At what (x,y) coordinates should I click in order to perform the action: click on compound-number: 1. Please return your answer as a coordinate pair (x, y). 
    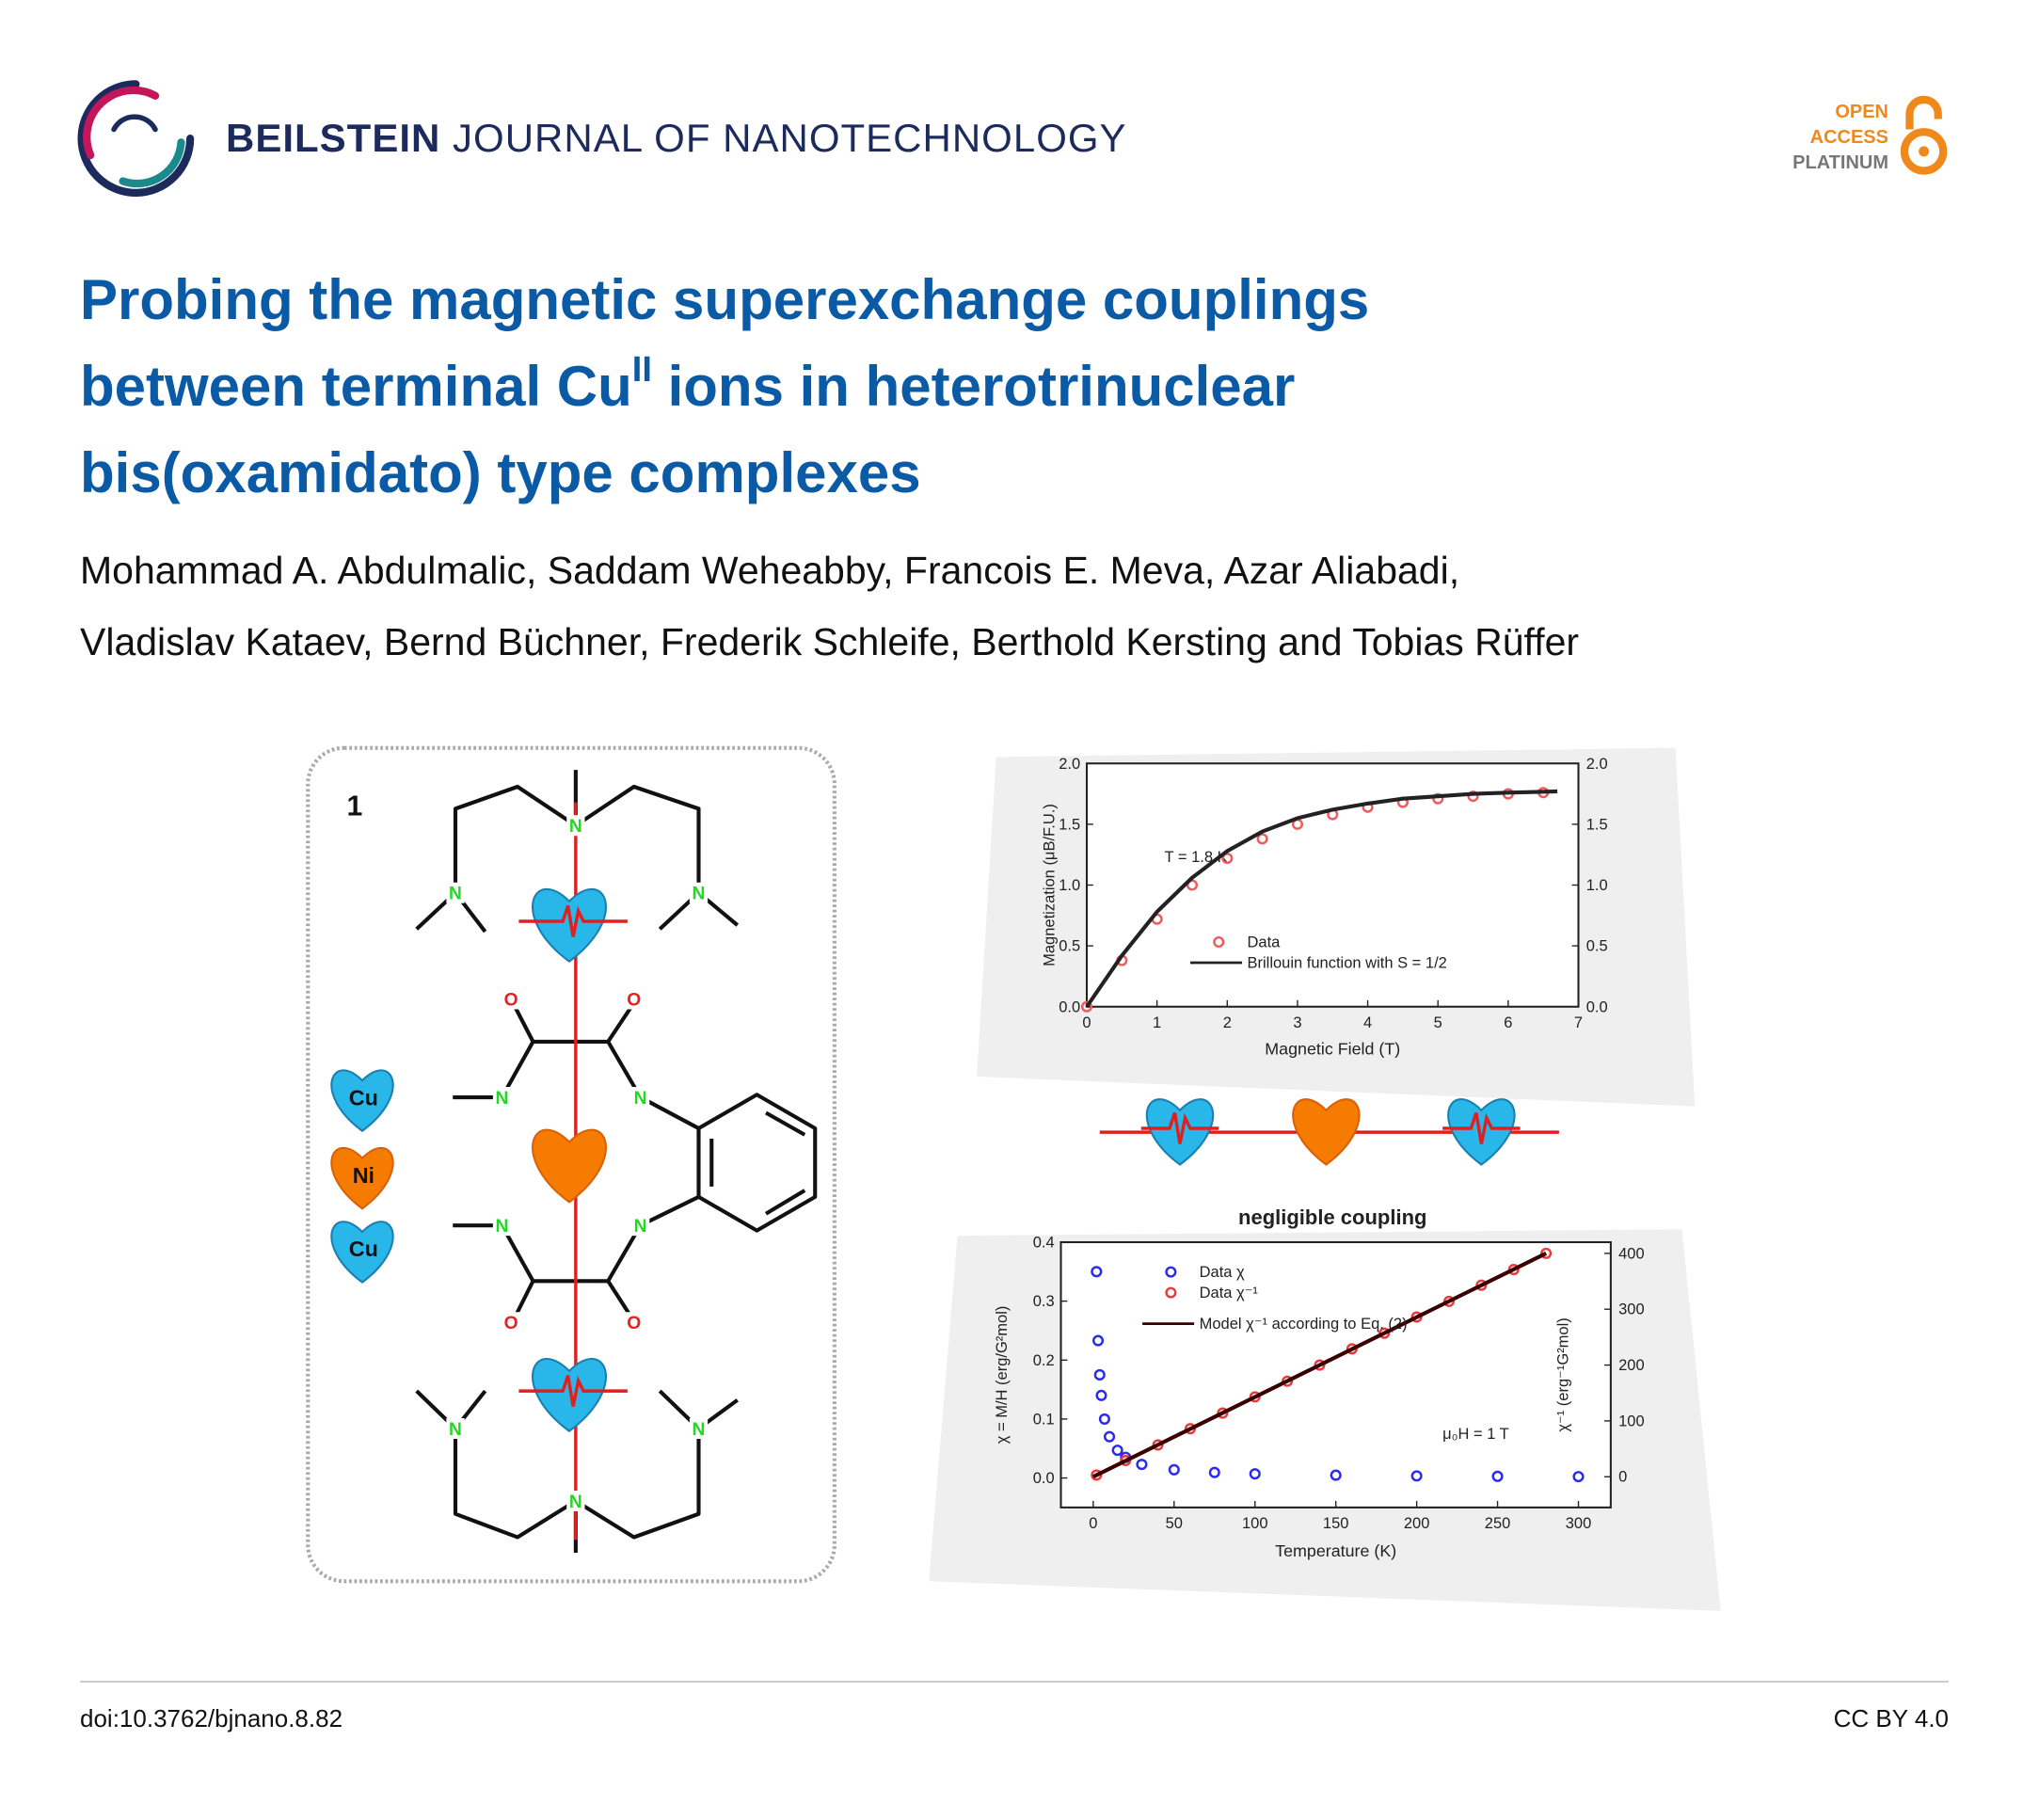
    Looking at the image, I should click on (355, 806).